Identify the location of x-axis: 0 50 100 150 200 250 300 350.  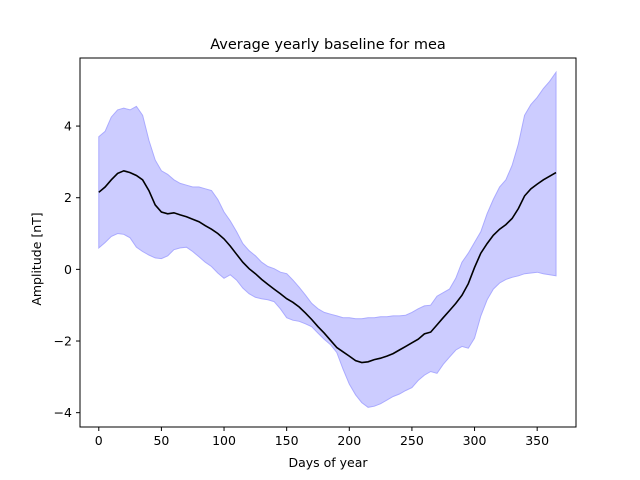
(322, 437).